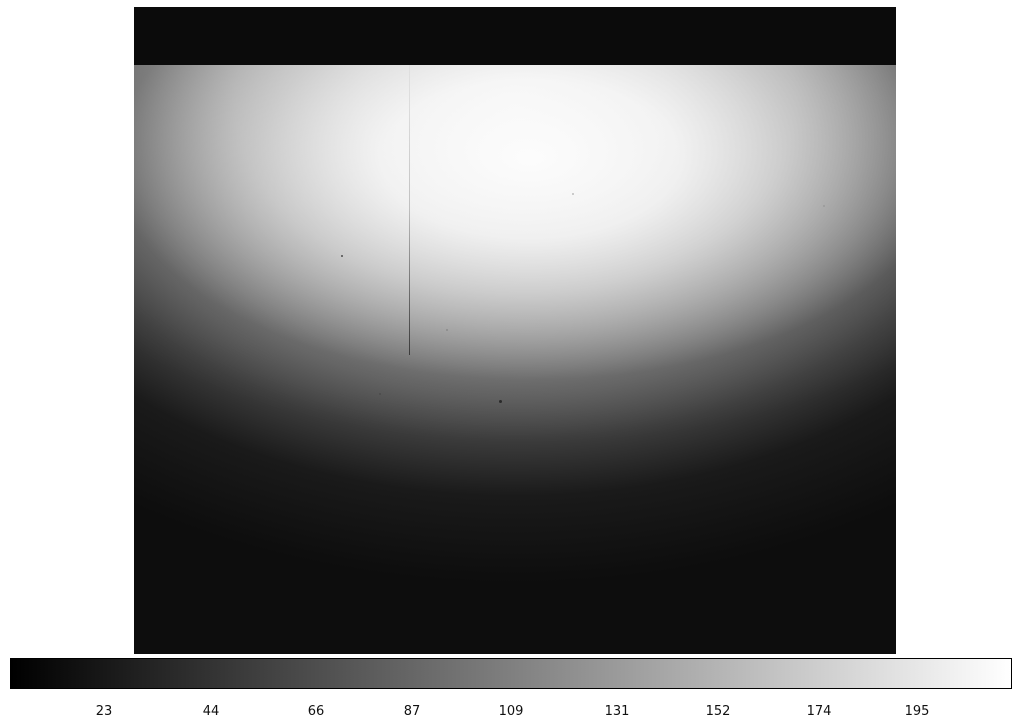  What do you see at coordinates (211, 711) in the screenshot?
I see `colorbar-tick-label: 44` at bounding box center [211, 711].